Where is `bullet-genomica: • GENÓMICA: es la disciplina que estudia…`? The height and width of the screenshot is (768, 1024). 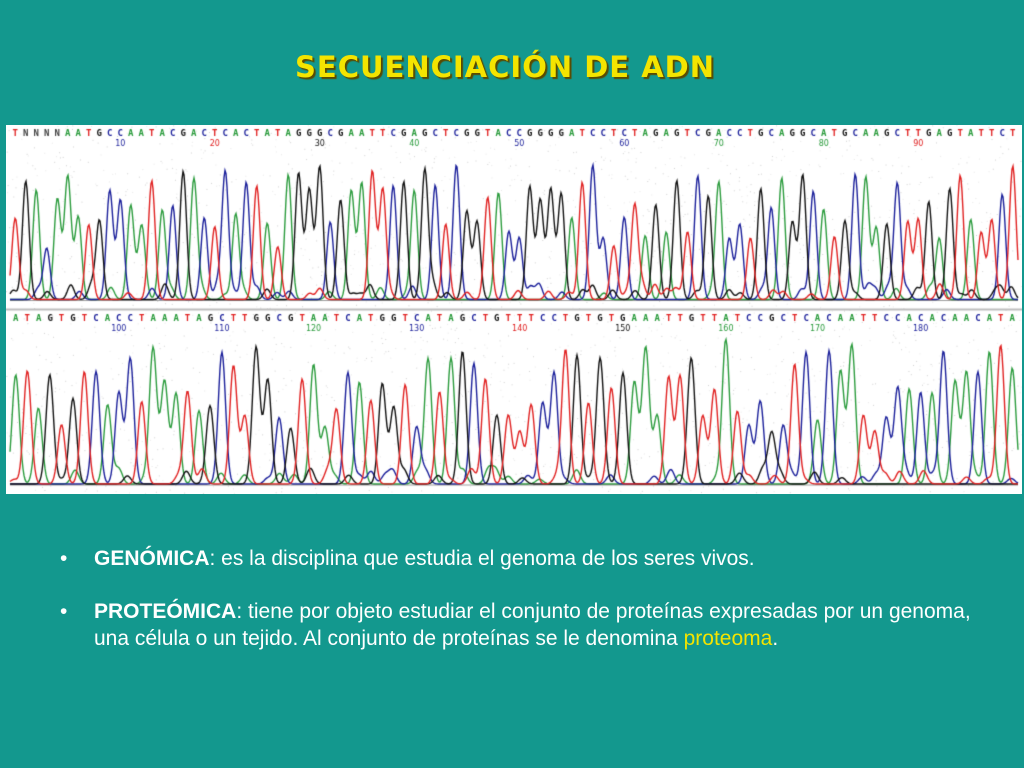 bullet-genomica: • GENÓMICA: es la disciplina que estudia… is located at coordinates (525, 558).